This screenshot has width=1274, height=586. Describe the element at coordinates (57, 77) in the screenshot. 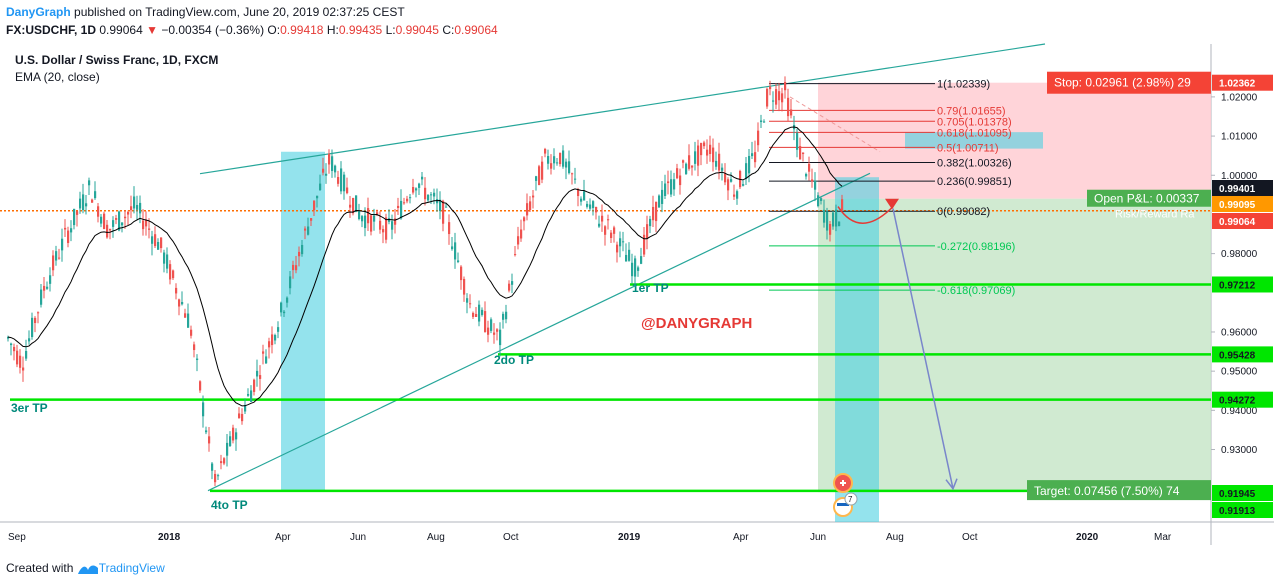

I see `indicator-label: EMA (20, close)` at that location.